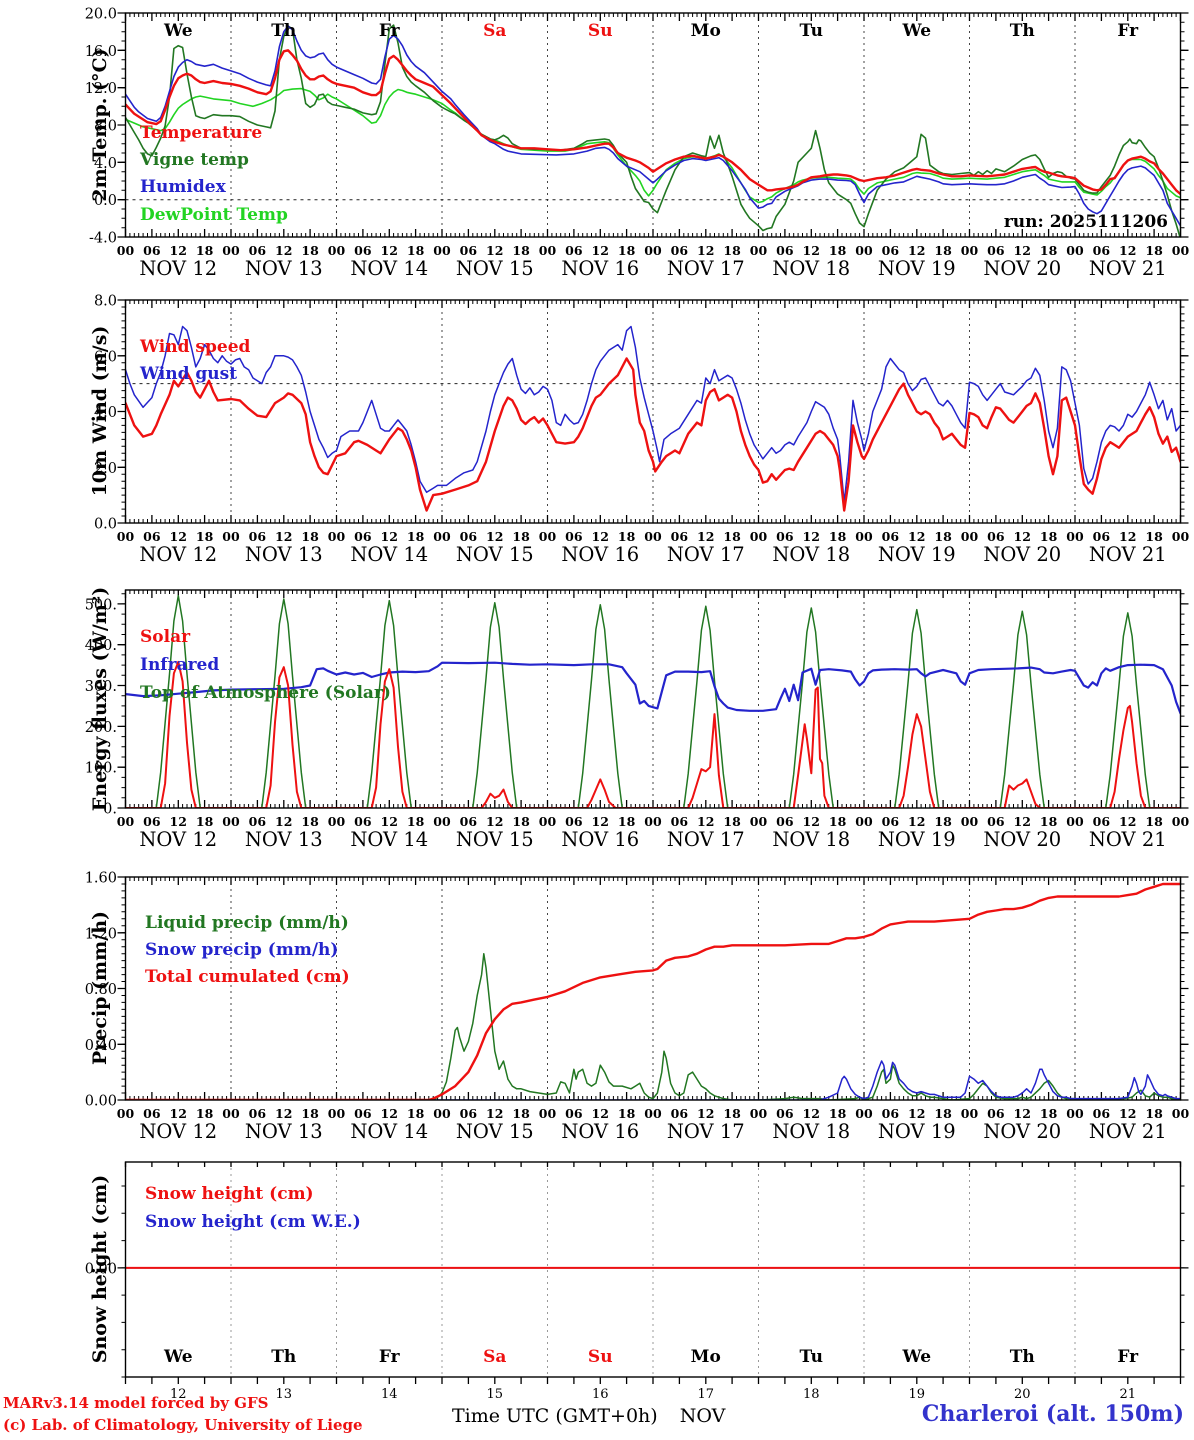  Describe the element at coordinates (811, 1357) in the screenshot. I see `axis-label: Tu` at that location.